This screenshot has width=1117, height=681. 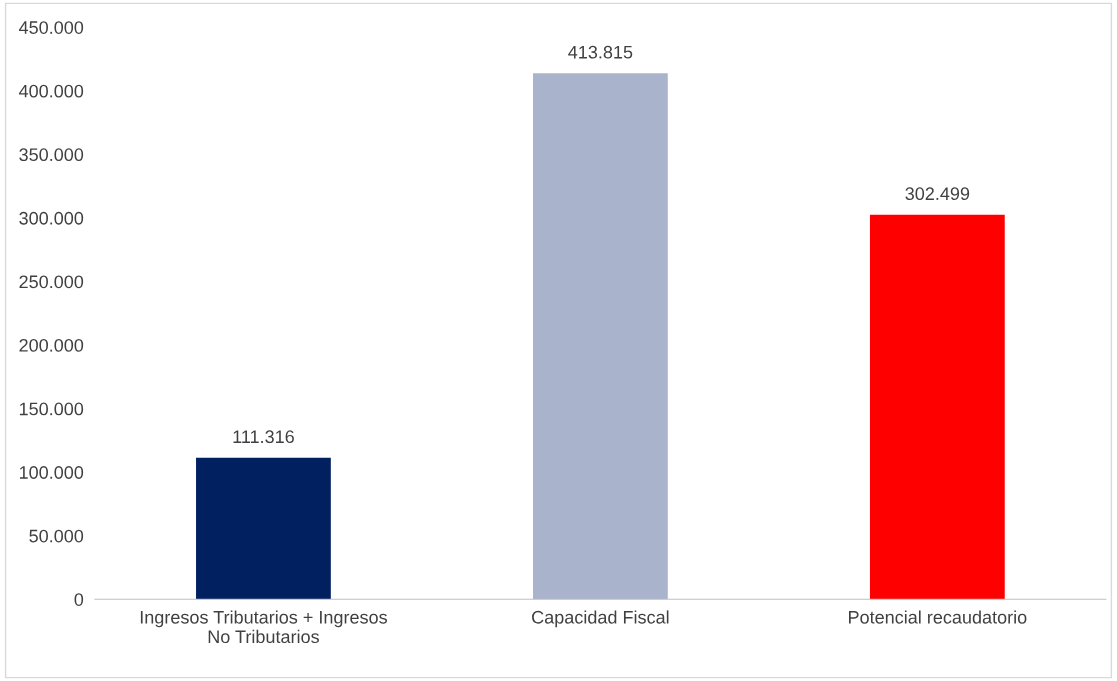 What do you see at coordinates (51, 409) in the screenshot?
I see `y-tick-label: 150.000` at bounding box center [51, 409].